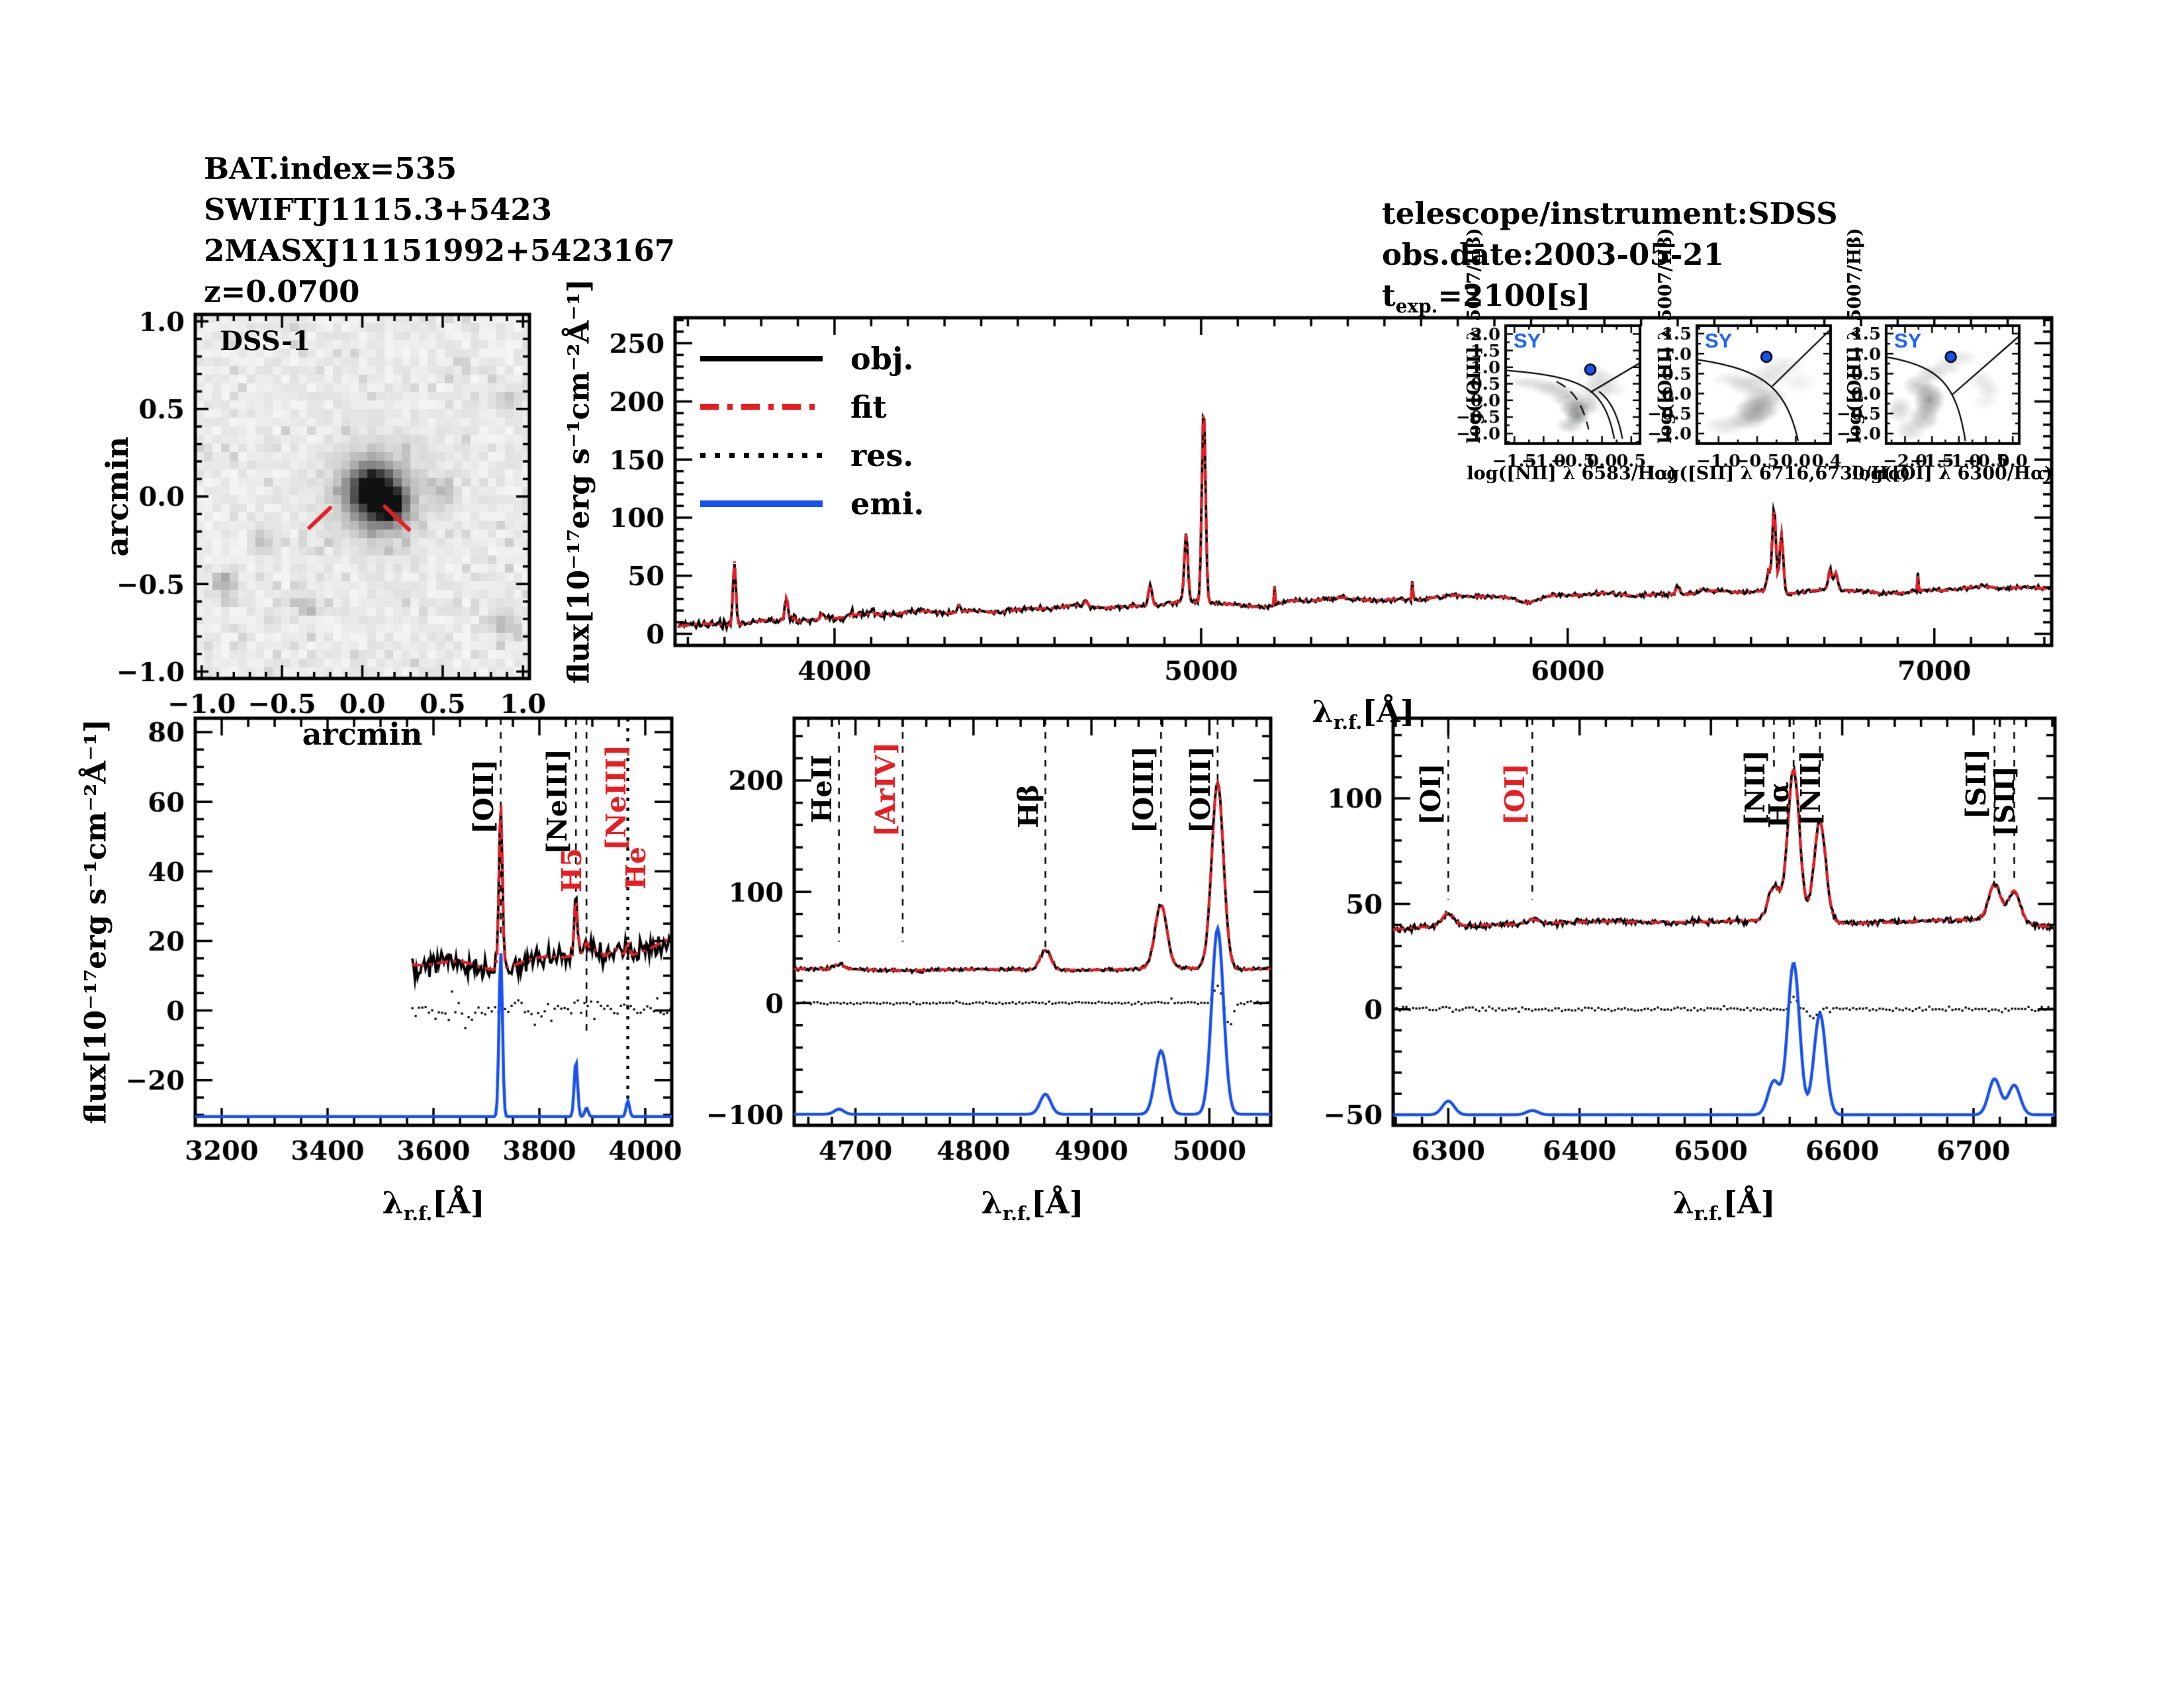 The height and width of the screenshot is (1688, 2184). I want to click on bpt-oi-y-axis-title: log([OIII] λ 5007/Hβ), so click(1854, 336).